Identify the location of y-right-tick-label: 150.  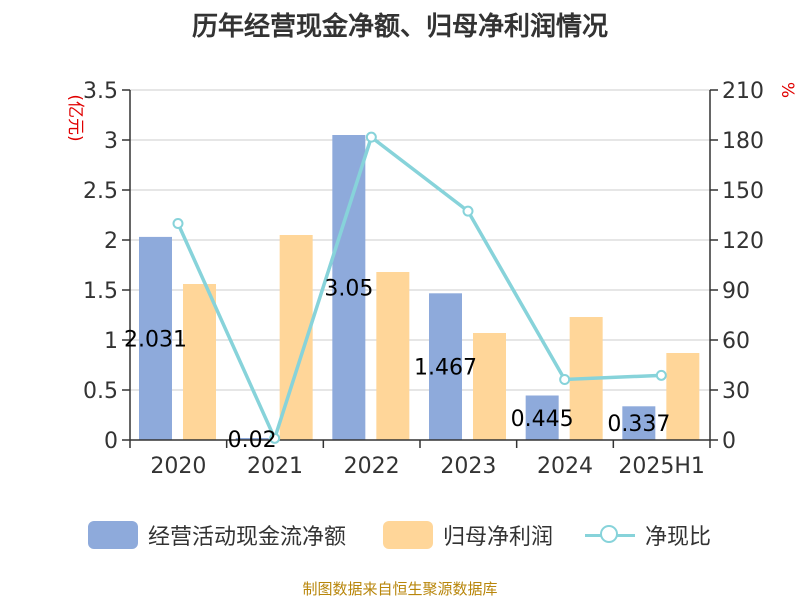
(743, 191).